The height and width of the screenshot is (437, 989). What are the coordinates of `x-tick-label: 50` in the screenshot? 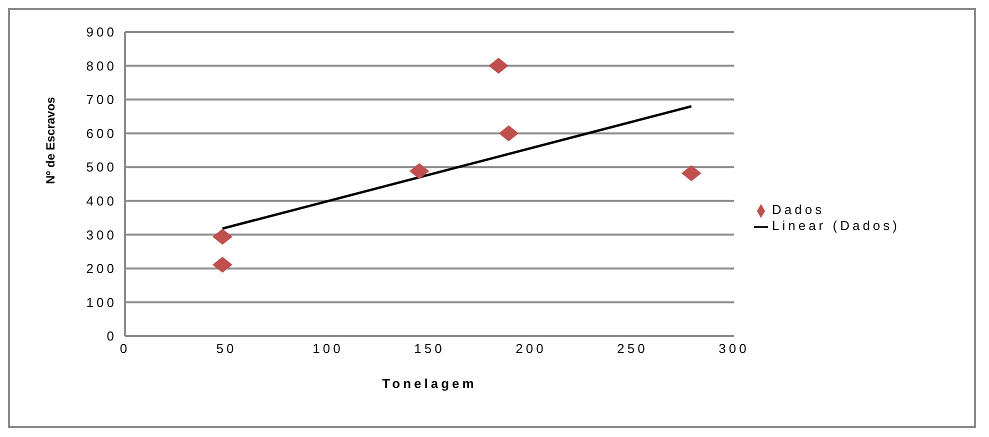 It's located at (226, 348).